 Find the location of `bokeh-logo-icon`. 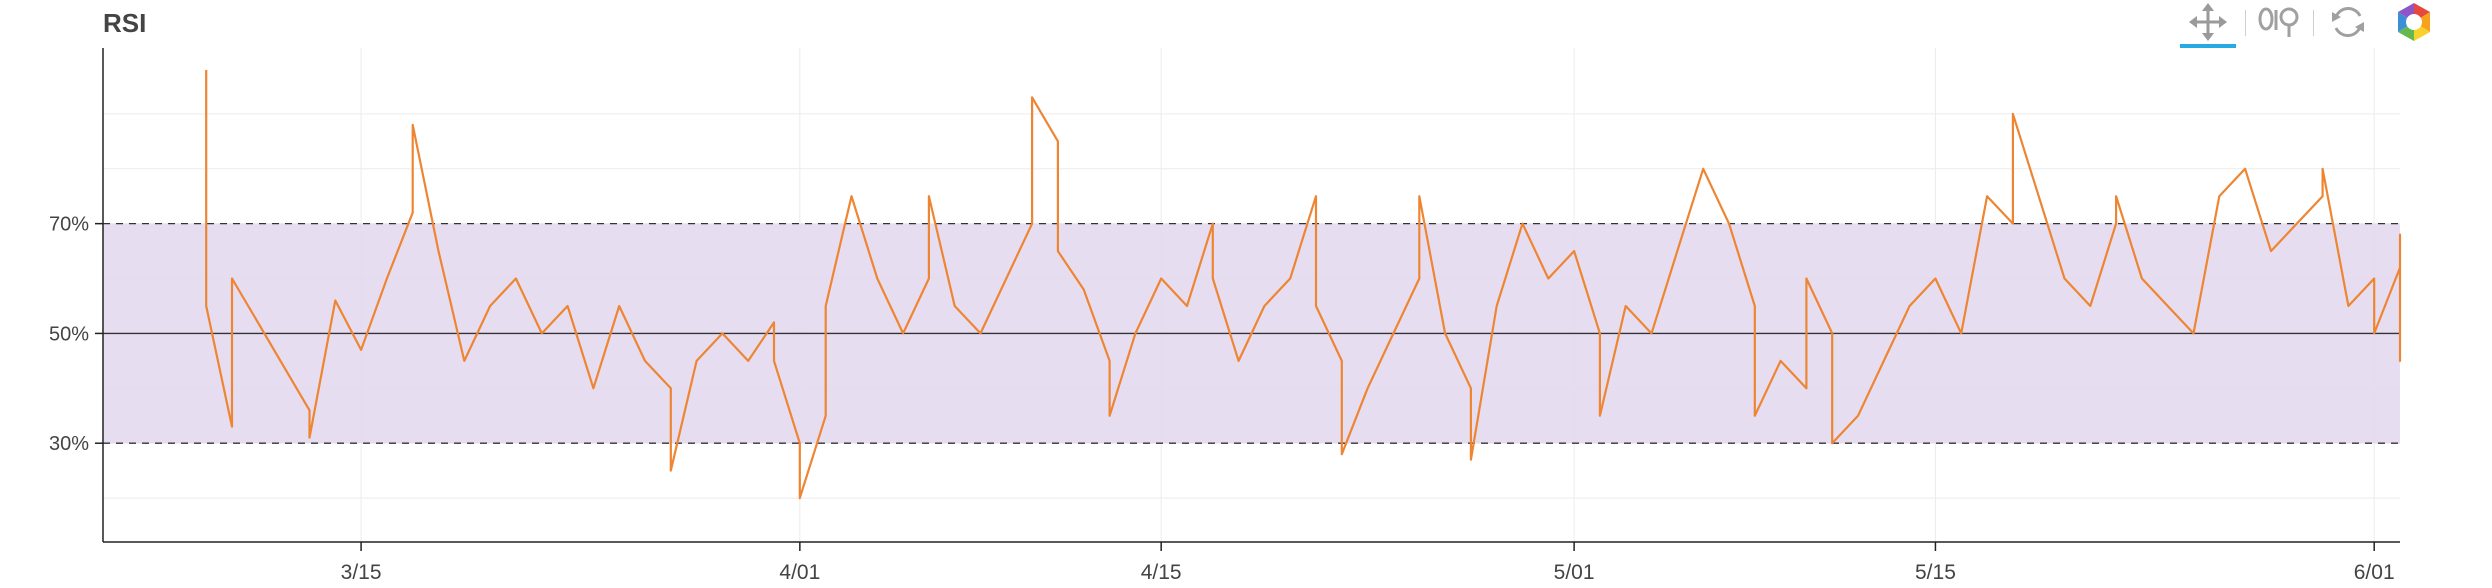

bokeh-logo-icon is located at coordinates (2414, 22).